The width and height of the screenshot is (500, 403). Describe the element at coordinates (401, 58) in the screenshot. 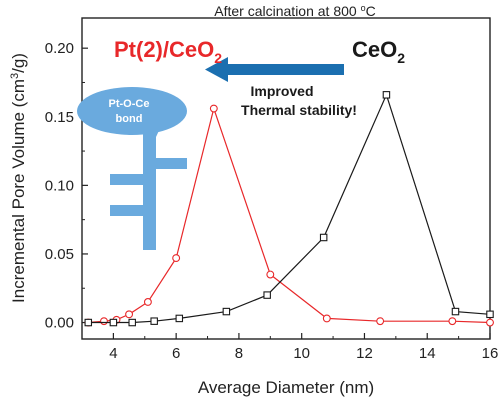

I see `ceo2-label-sub: 2` at that location.